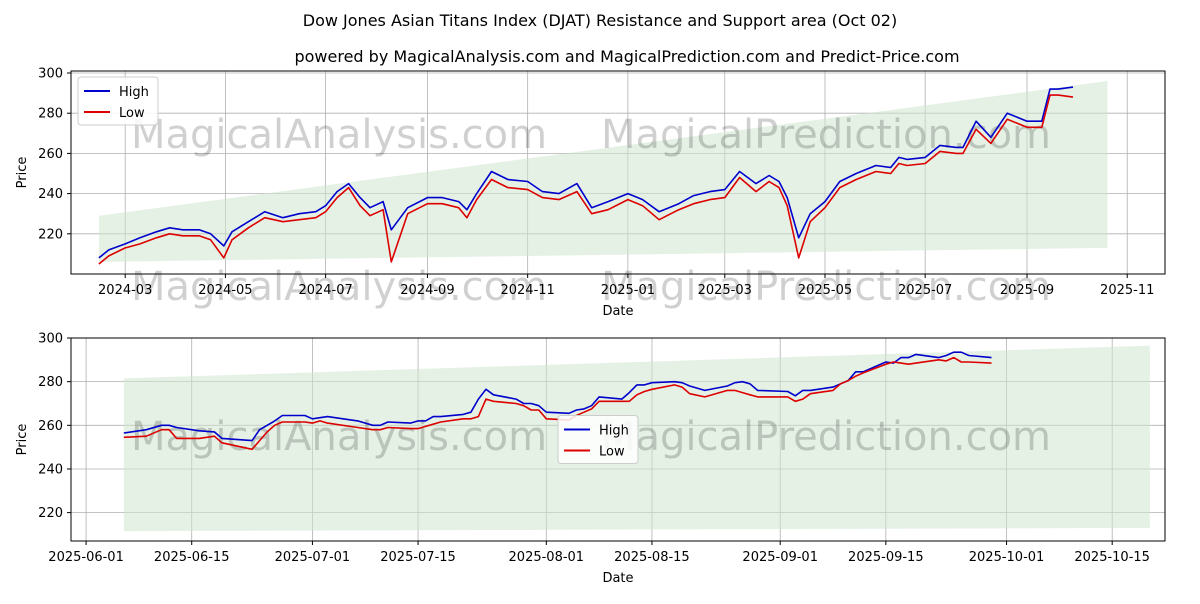  I want to click on x-tick-label: 2025-03, so click(725, 290).